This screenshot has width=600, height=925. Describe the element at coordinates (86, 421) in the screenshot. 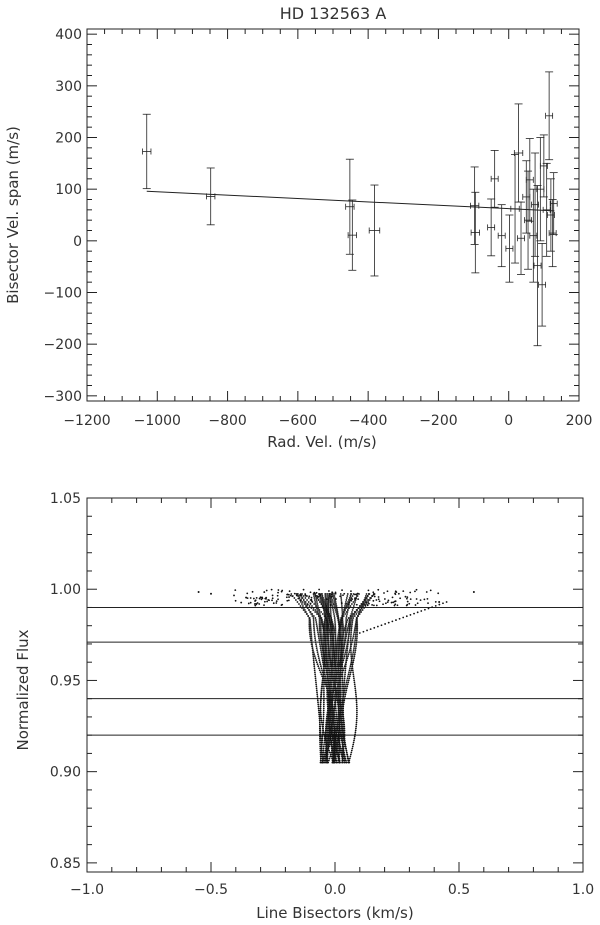

I see `x-tick-label: −1200` at that location.